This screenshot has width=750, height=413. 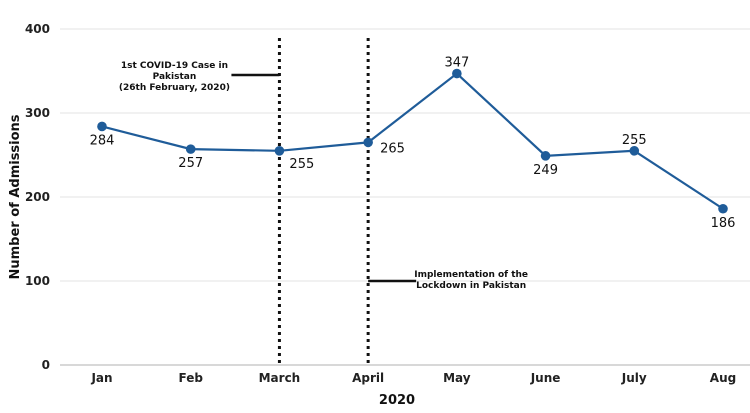 I want to click on event-markers, so click(x=323, y=201).